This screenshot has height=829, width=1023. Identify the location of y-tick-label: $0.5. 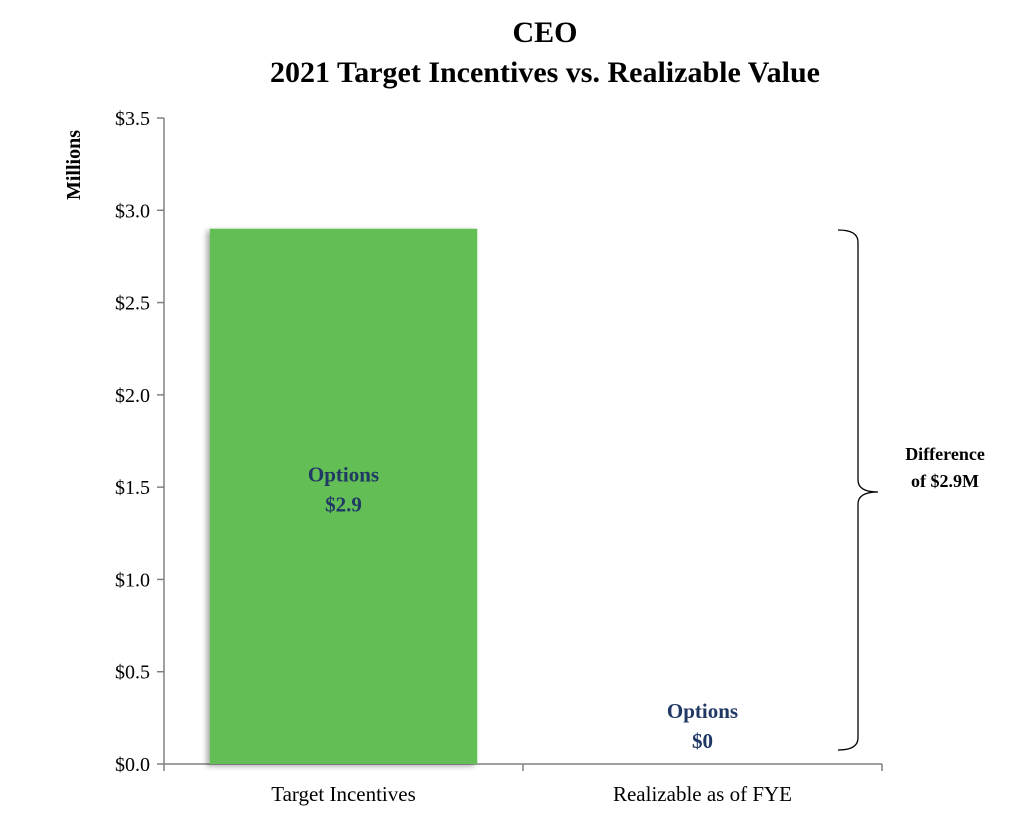
(132, 673).